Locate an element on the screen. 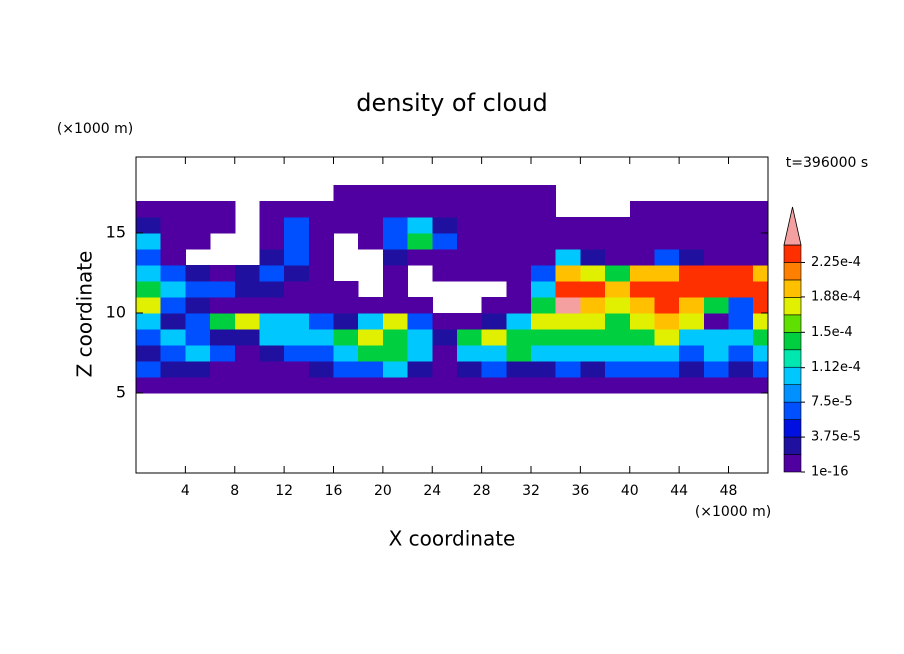 The width and height of the screenshot is (904, 654). colorbar-label: 7.5e-5 is located at coordinates (832, 402).